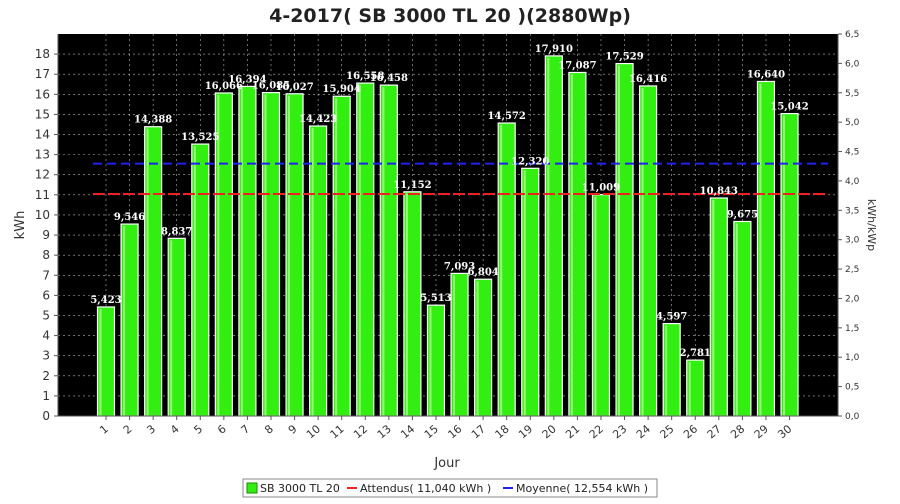  I want to click on data-label: 11,152, so click(412, 185).